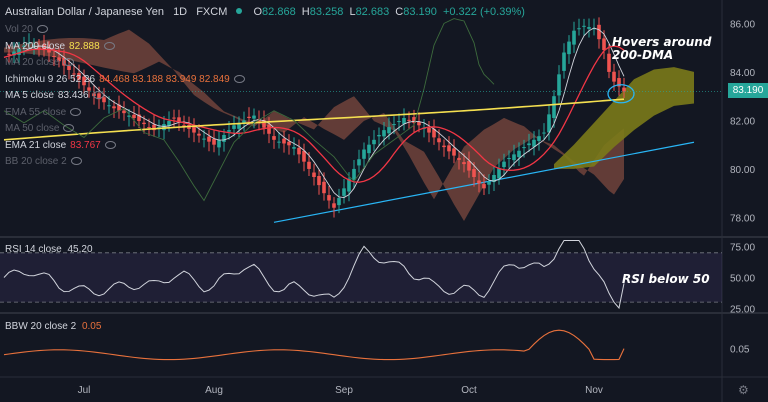 The image size is (768, 402). Describe the element at coordinates (60, 145) in the screenshot. I see `legend-item: EMA 21 close 83.767` at that location.